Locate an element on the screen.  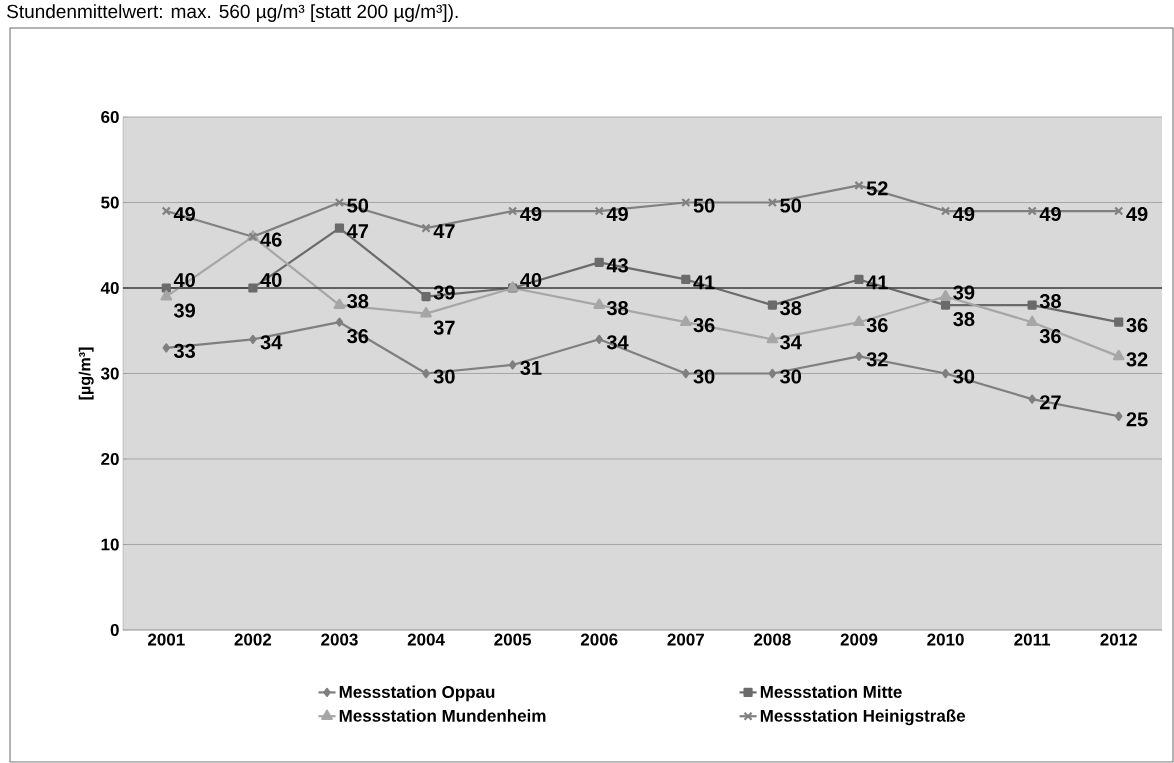
legend-label: Messstation Heinigstraße is located at coordinates (863, 717).